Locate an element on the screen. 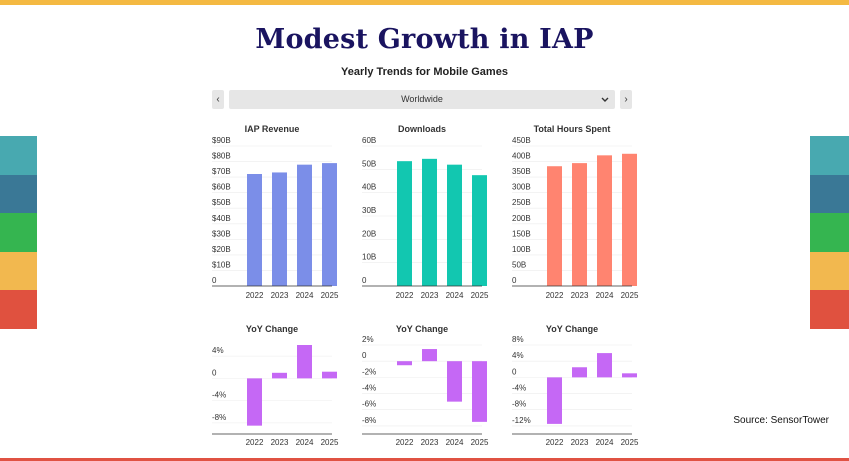  chart-title: Total Hours Spent is located at coordinates (572, 129).